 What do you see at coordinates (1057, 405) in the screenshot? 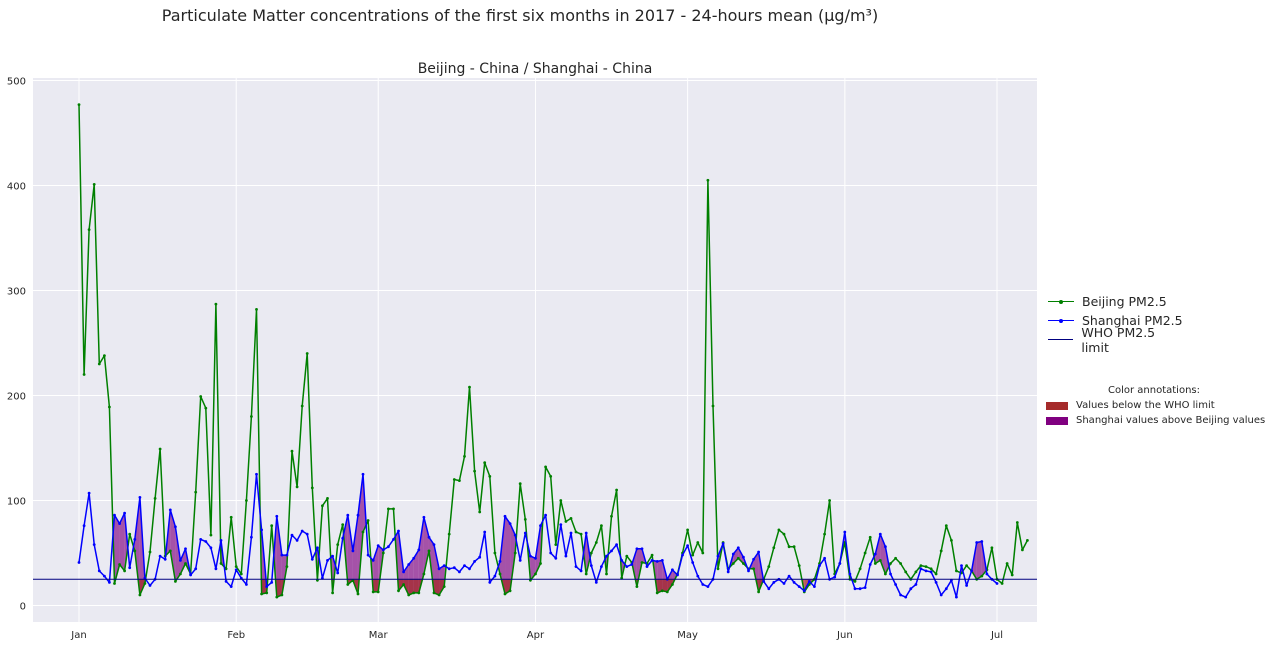
I see `annotation-swatch-brown` at bounding box center [1057, 405].